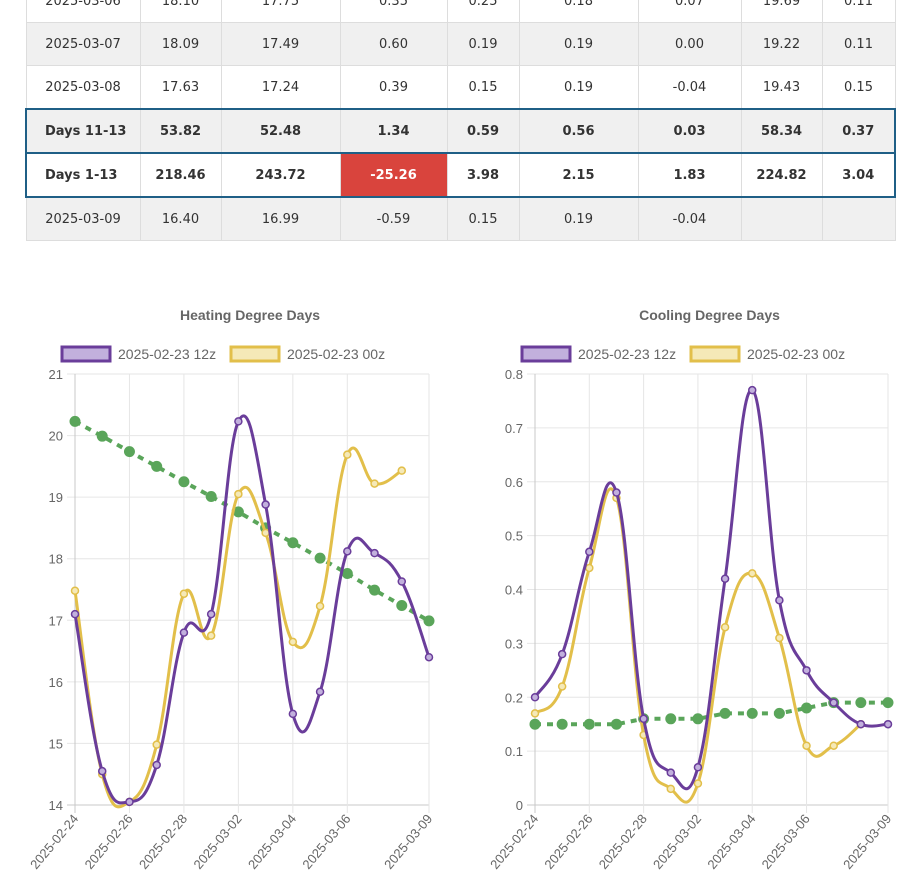  I want to click on table-cell: 218.46, so click(180, 175).